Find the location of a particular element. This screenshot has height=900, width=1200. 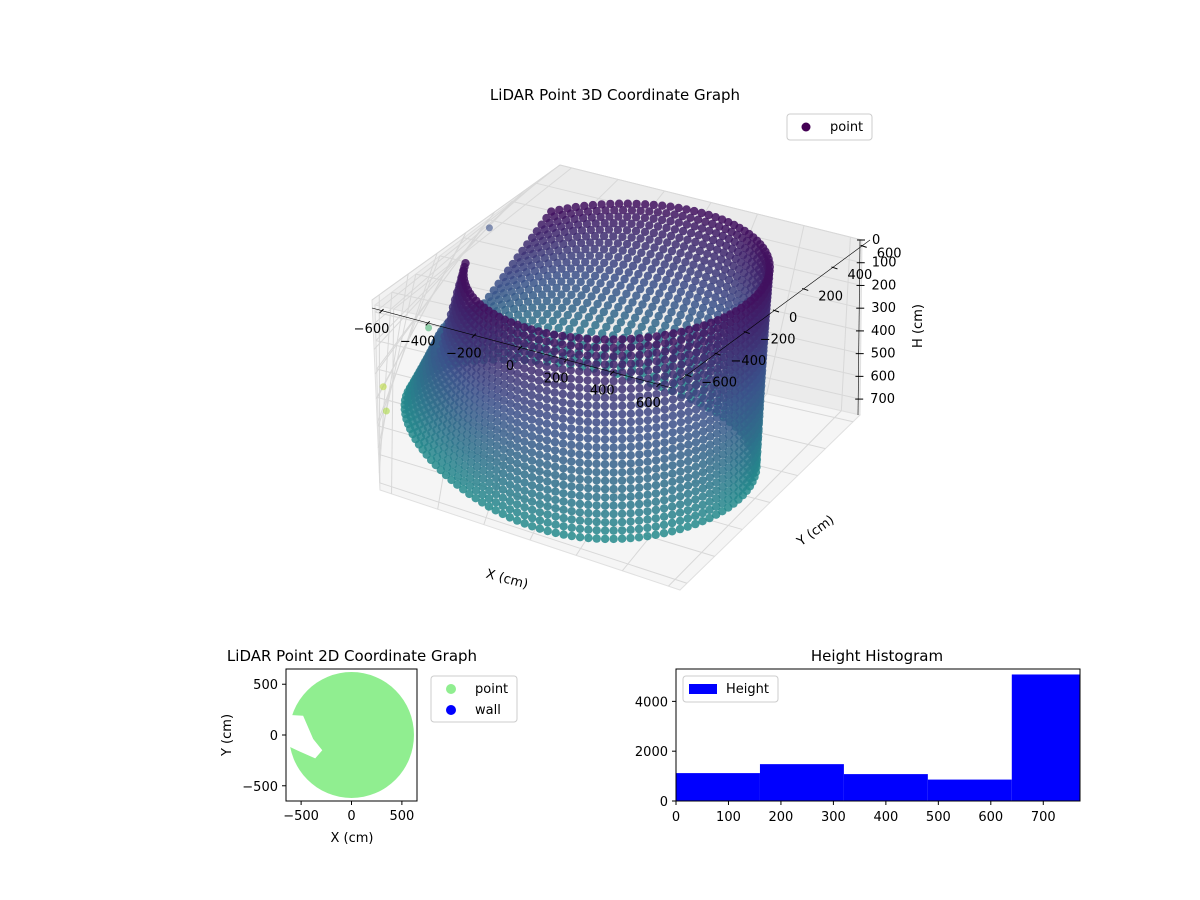

chart-2d-xlabel: X (cm) is located at coordinates (352, 838).